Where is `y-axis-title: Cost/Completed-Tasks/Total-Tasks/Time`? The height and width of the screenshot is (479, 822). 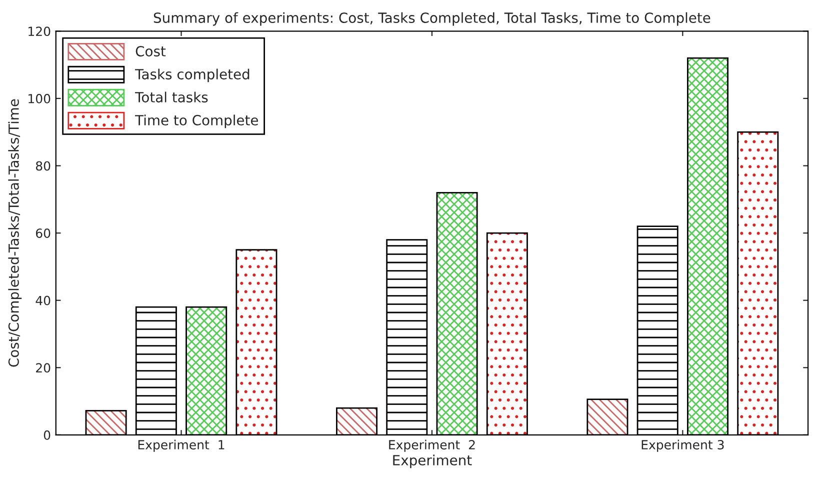 y-axis-title: Cost/Completed-Tasks/Total-Tasks/Time is located at coordinates (15, 233).